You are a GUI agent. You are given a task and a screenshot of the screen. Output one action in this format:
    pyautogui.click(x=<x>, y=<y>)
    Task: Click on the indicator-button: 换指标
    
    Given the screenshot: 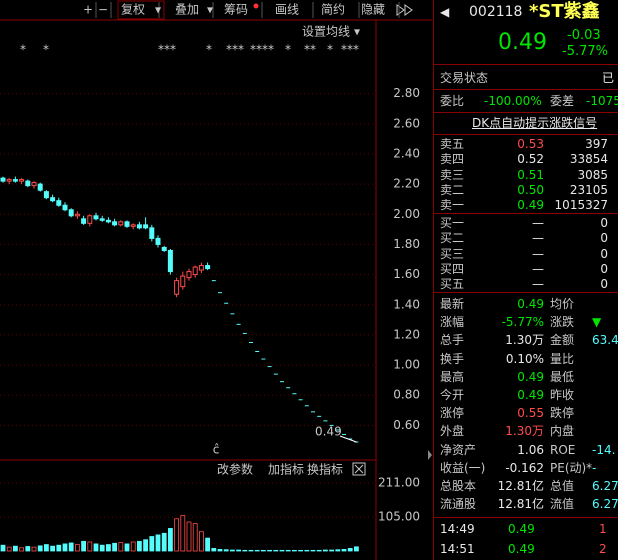 What is the action you would take?
    pyautogui.click(x=325, y=469)
    